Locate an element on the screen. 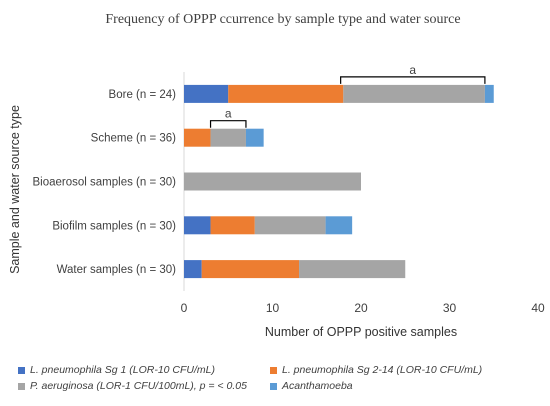  legend-swatch-sg1 is located at coordinates (21, 370).